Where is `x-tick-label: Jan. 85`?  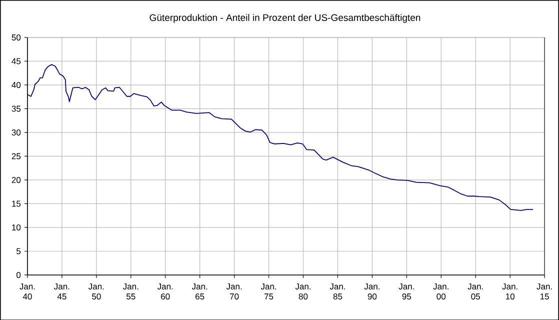 x-tick-label: Jan. 85 is located at coordinates (337, 291).